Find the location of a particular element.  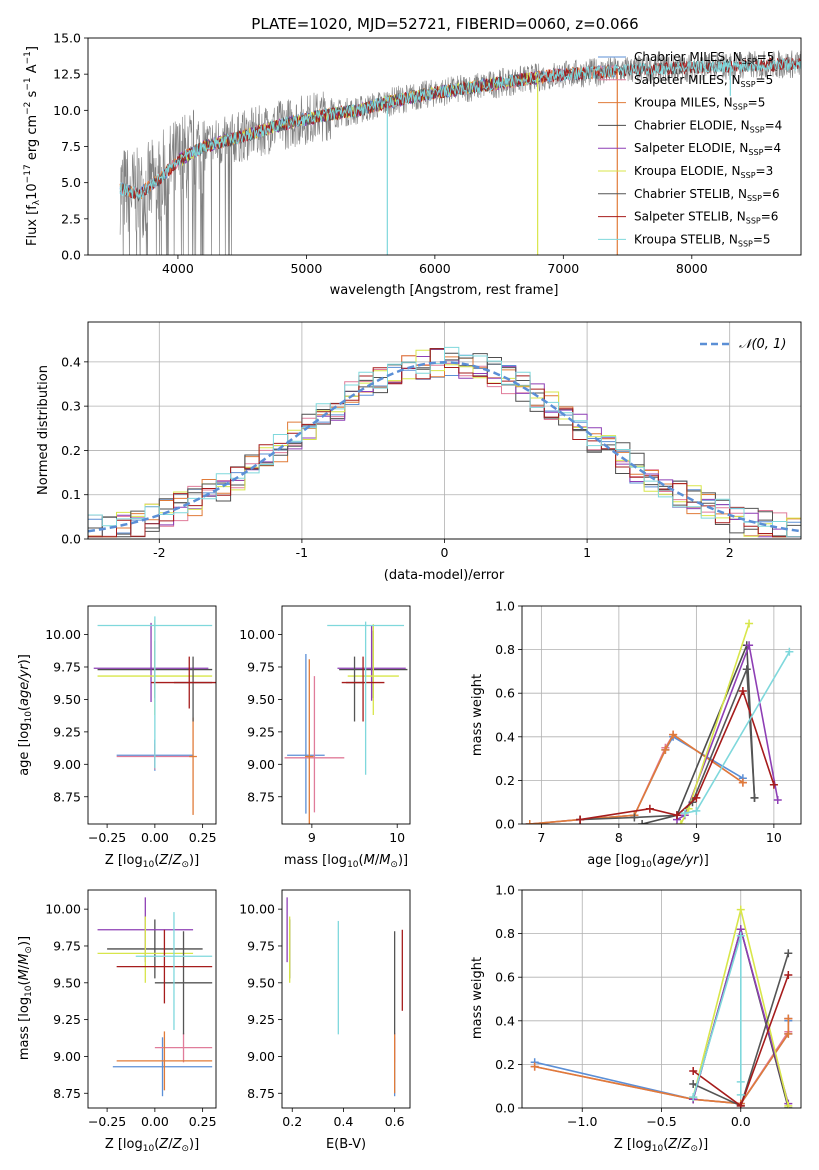

x-tick-label: 8 is located at coordinates (619, 837).